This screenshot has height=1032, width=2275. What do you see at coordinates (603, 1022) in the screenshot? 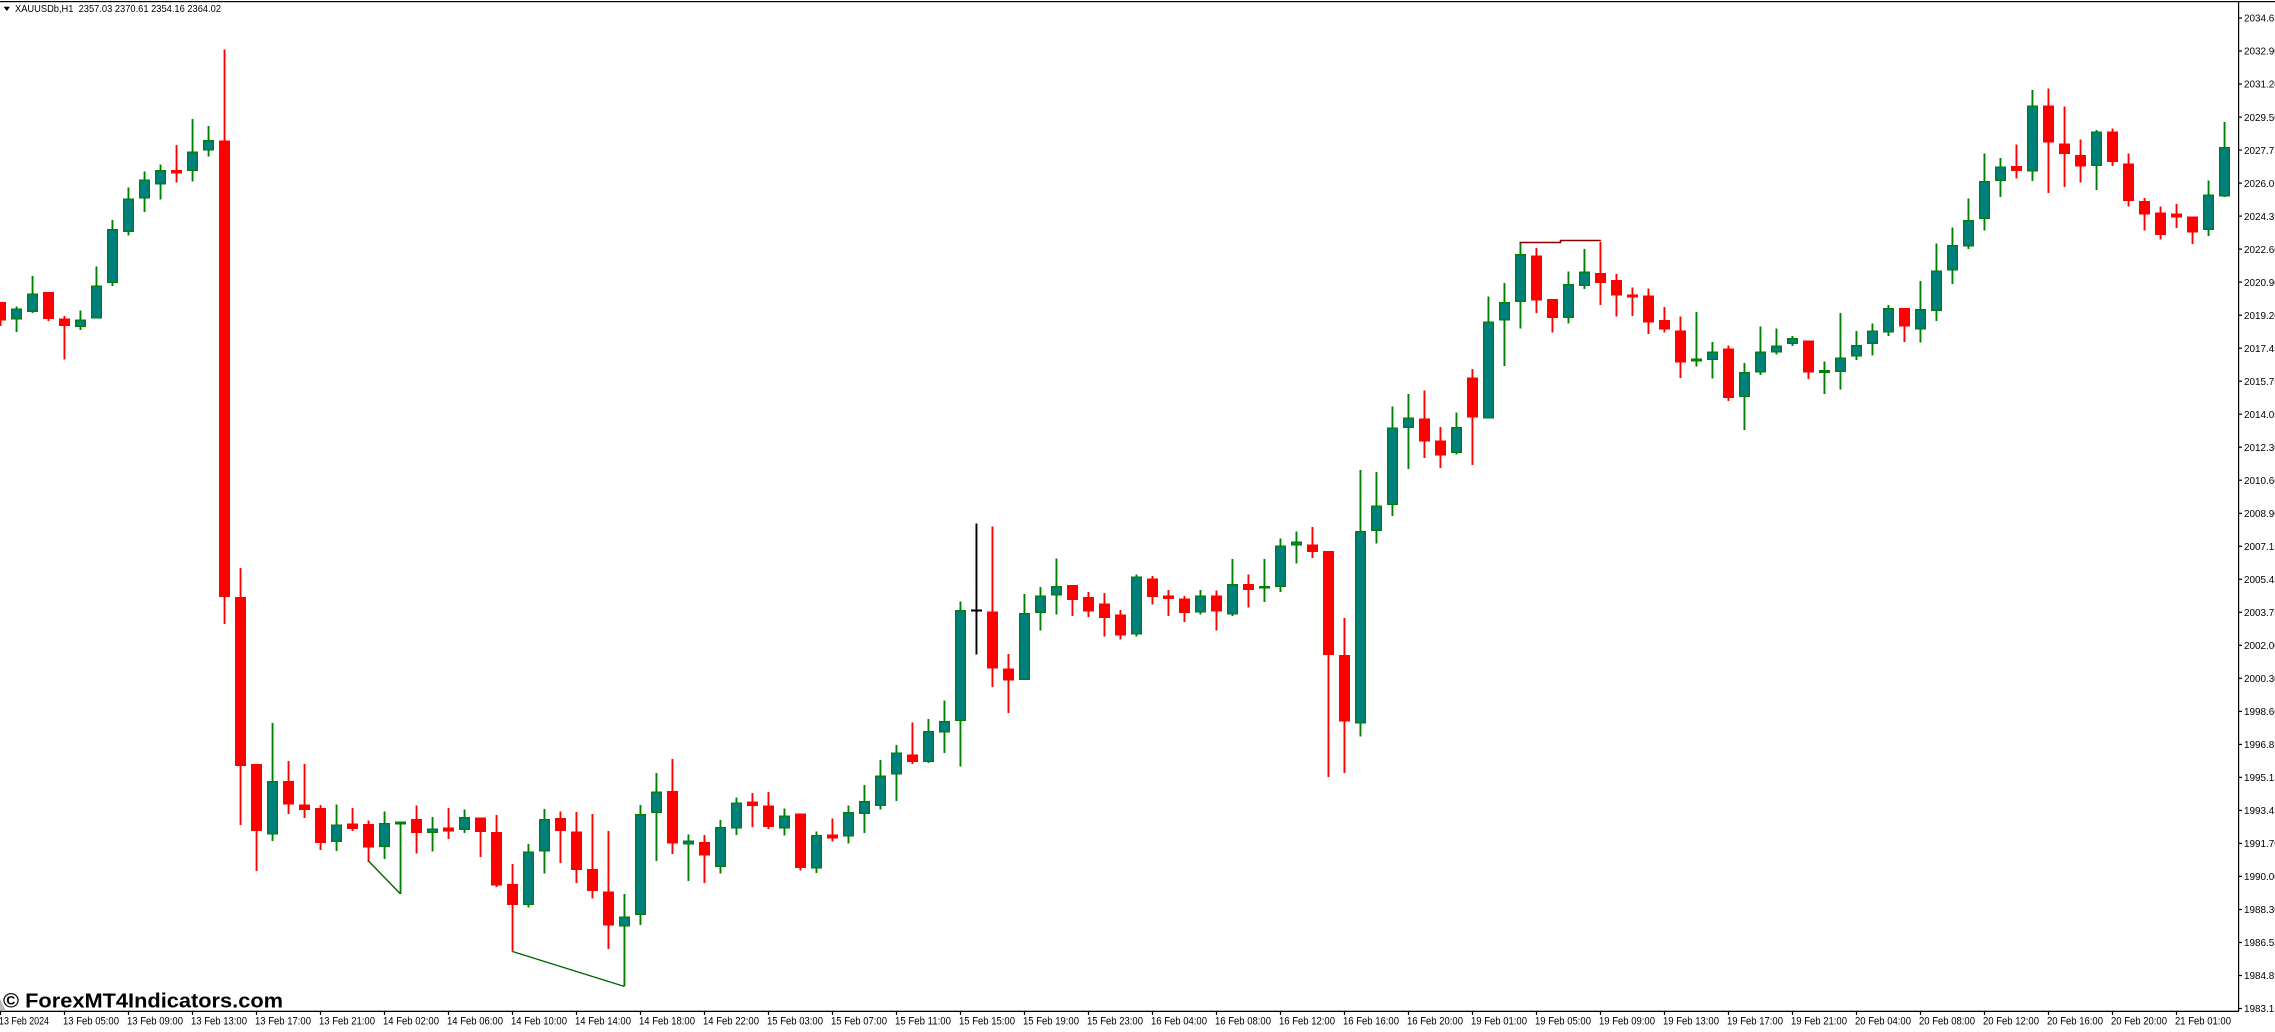
I see `svg-text: 14 Feb 14:00` at bounding box center [603, 1022].